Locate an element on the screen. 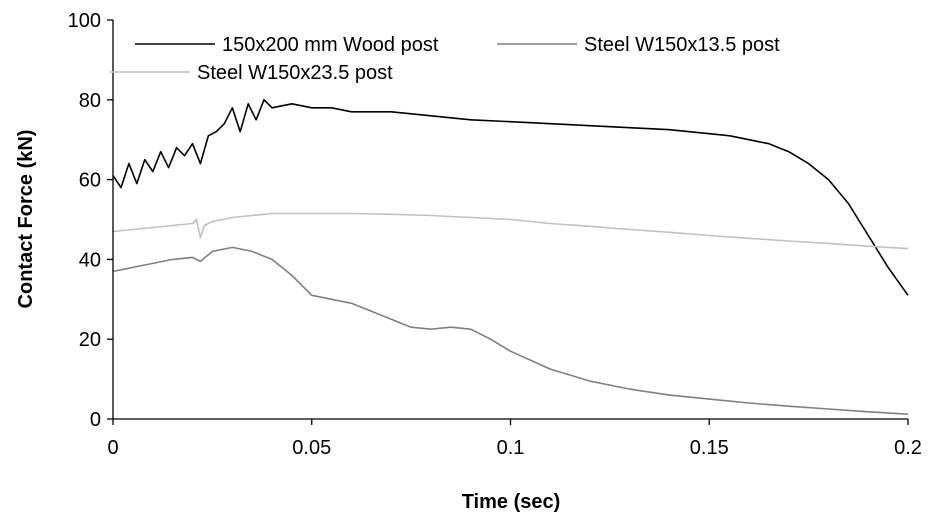 This screenshot has width=930, height=517. x-axis-title: Time (sec) is located at coordinates (511, 502).